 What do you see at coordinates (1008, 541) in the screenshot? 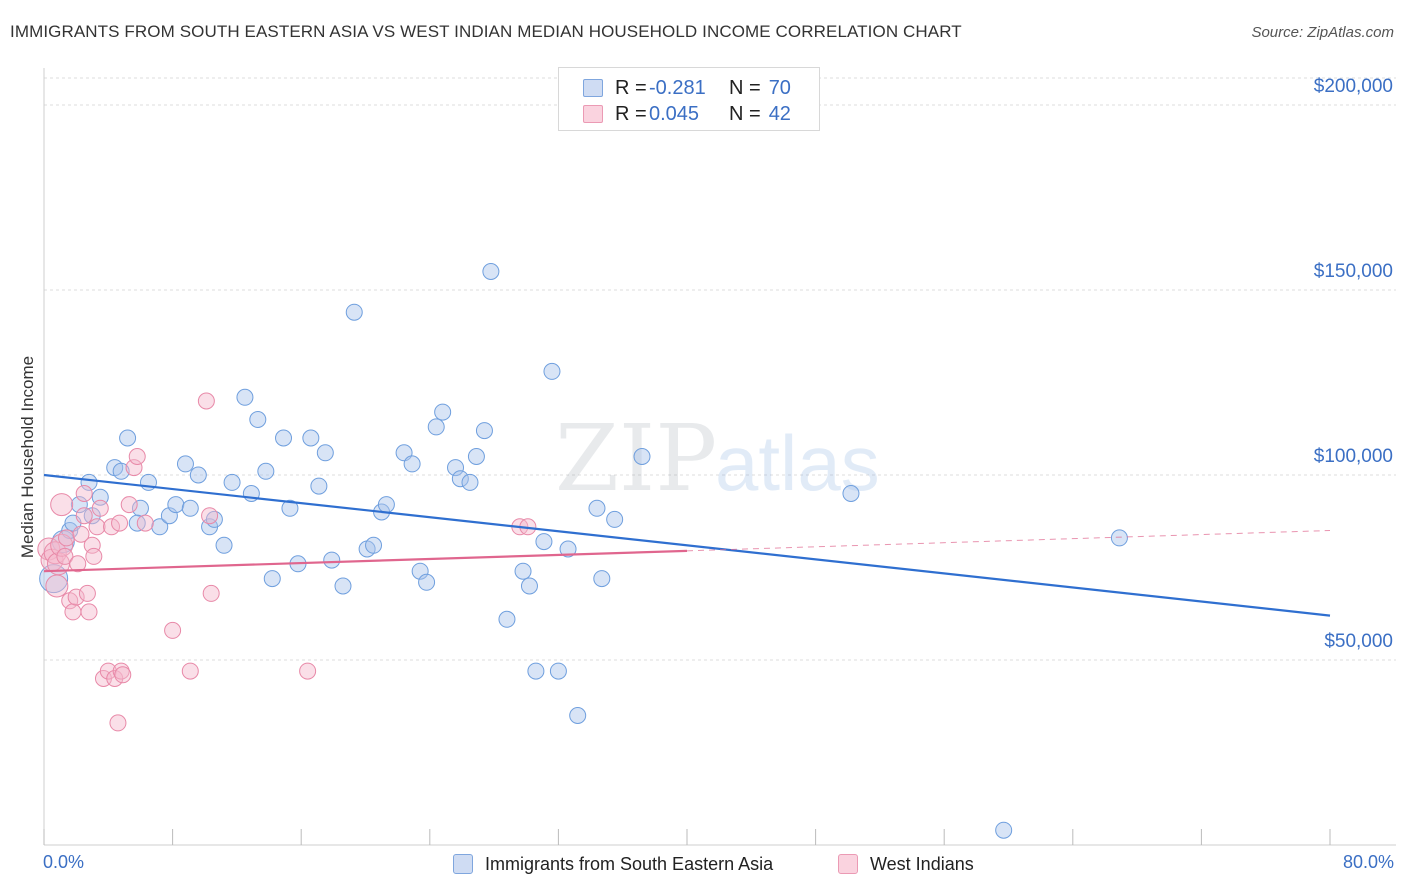
I see `trend-line-extension` at bounding box center [1008, 541].